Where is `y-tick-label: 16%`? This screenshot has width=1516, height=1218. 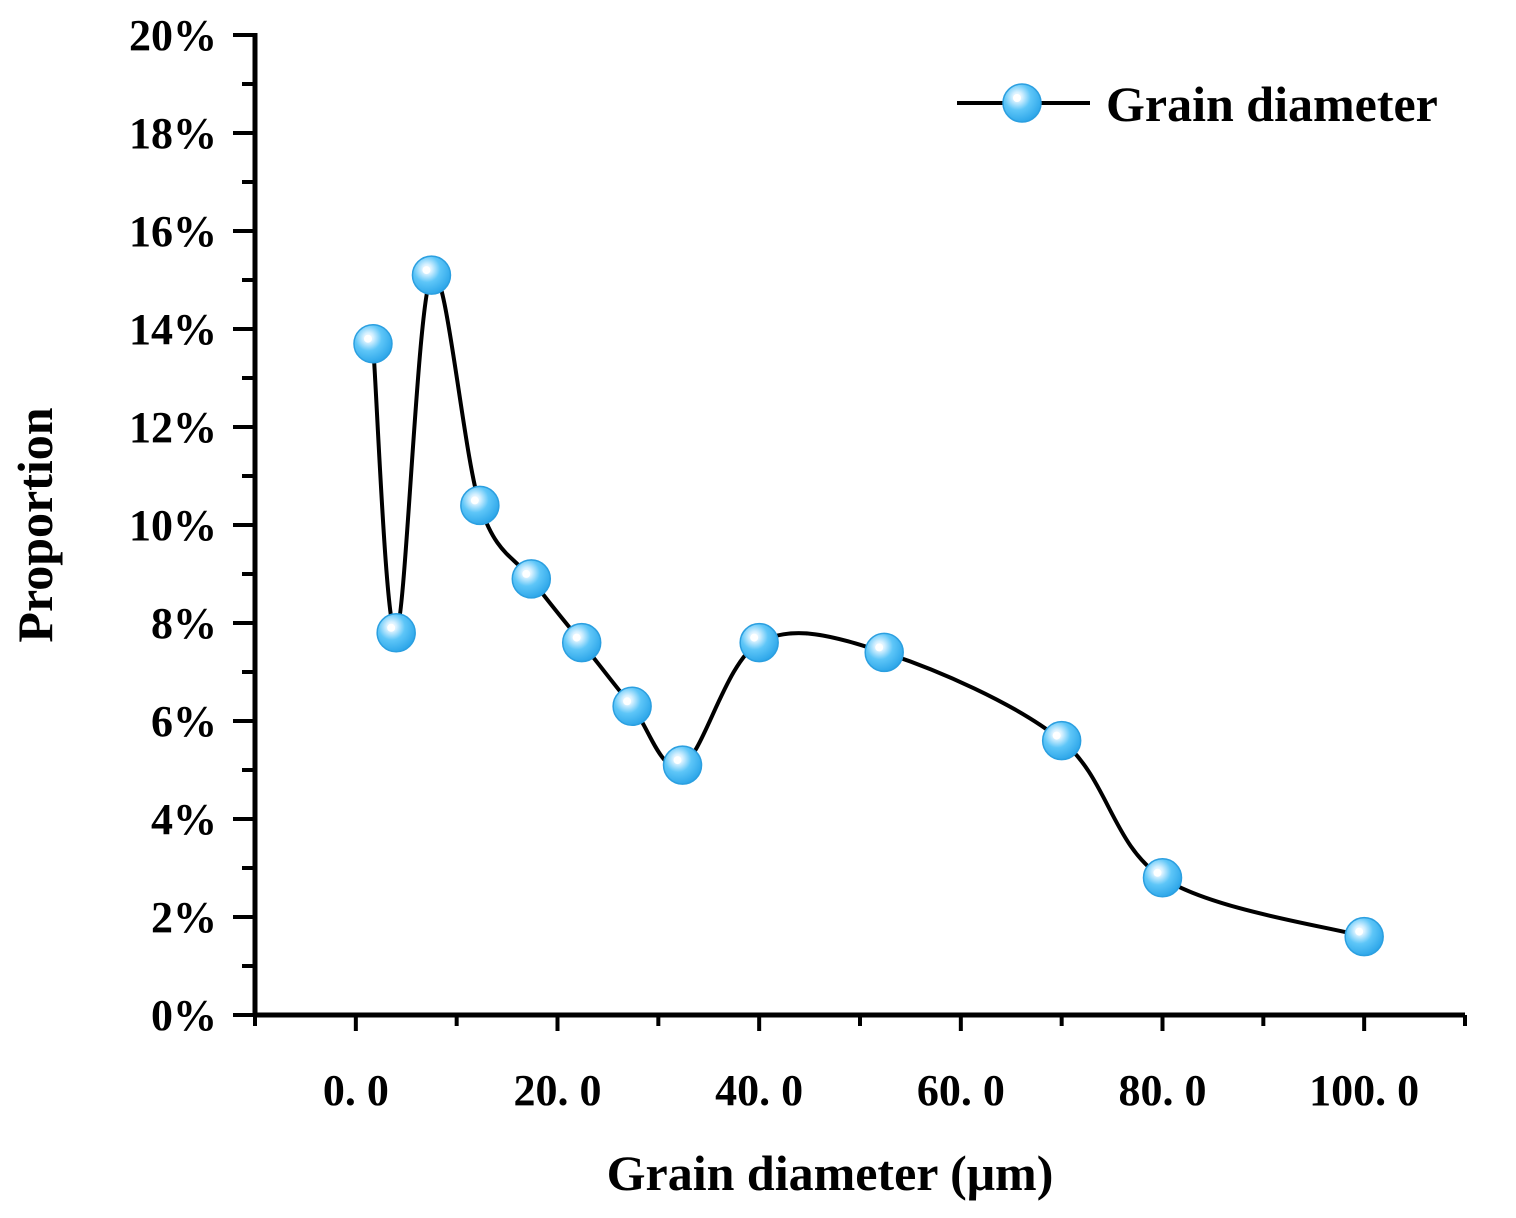 y-tick-label: 16% is located at coordinates (173, 231).